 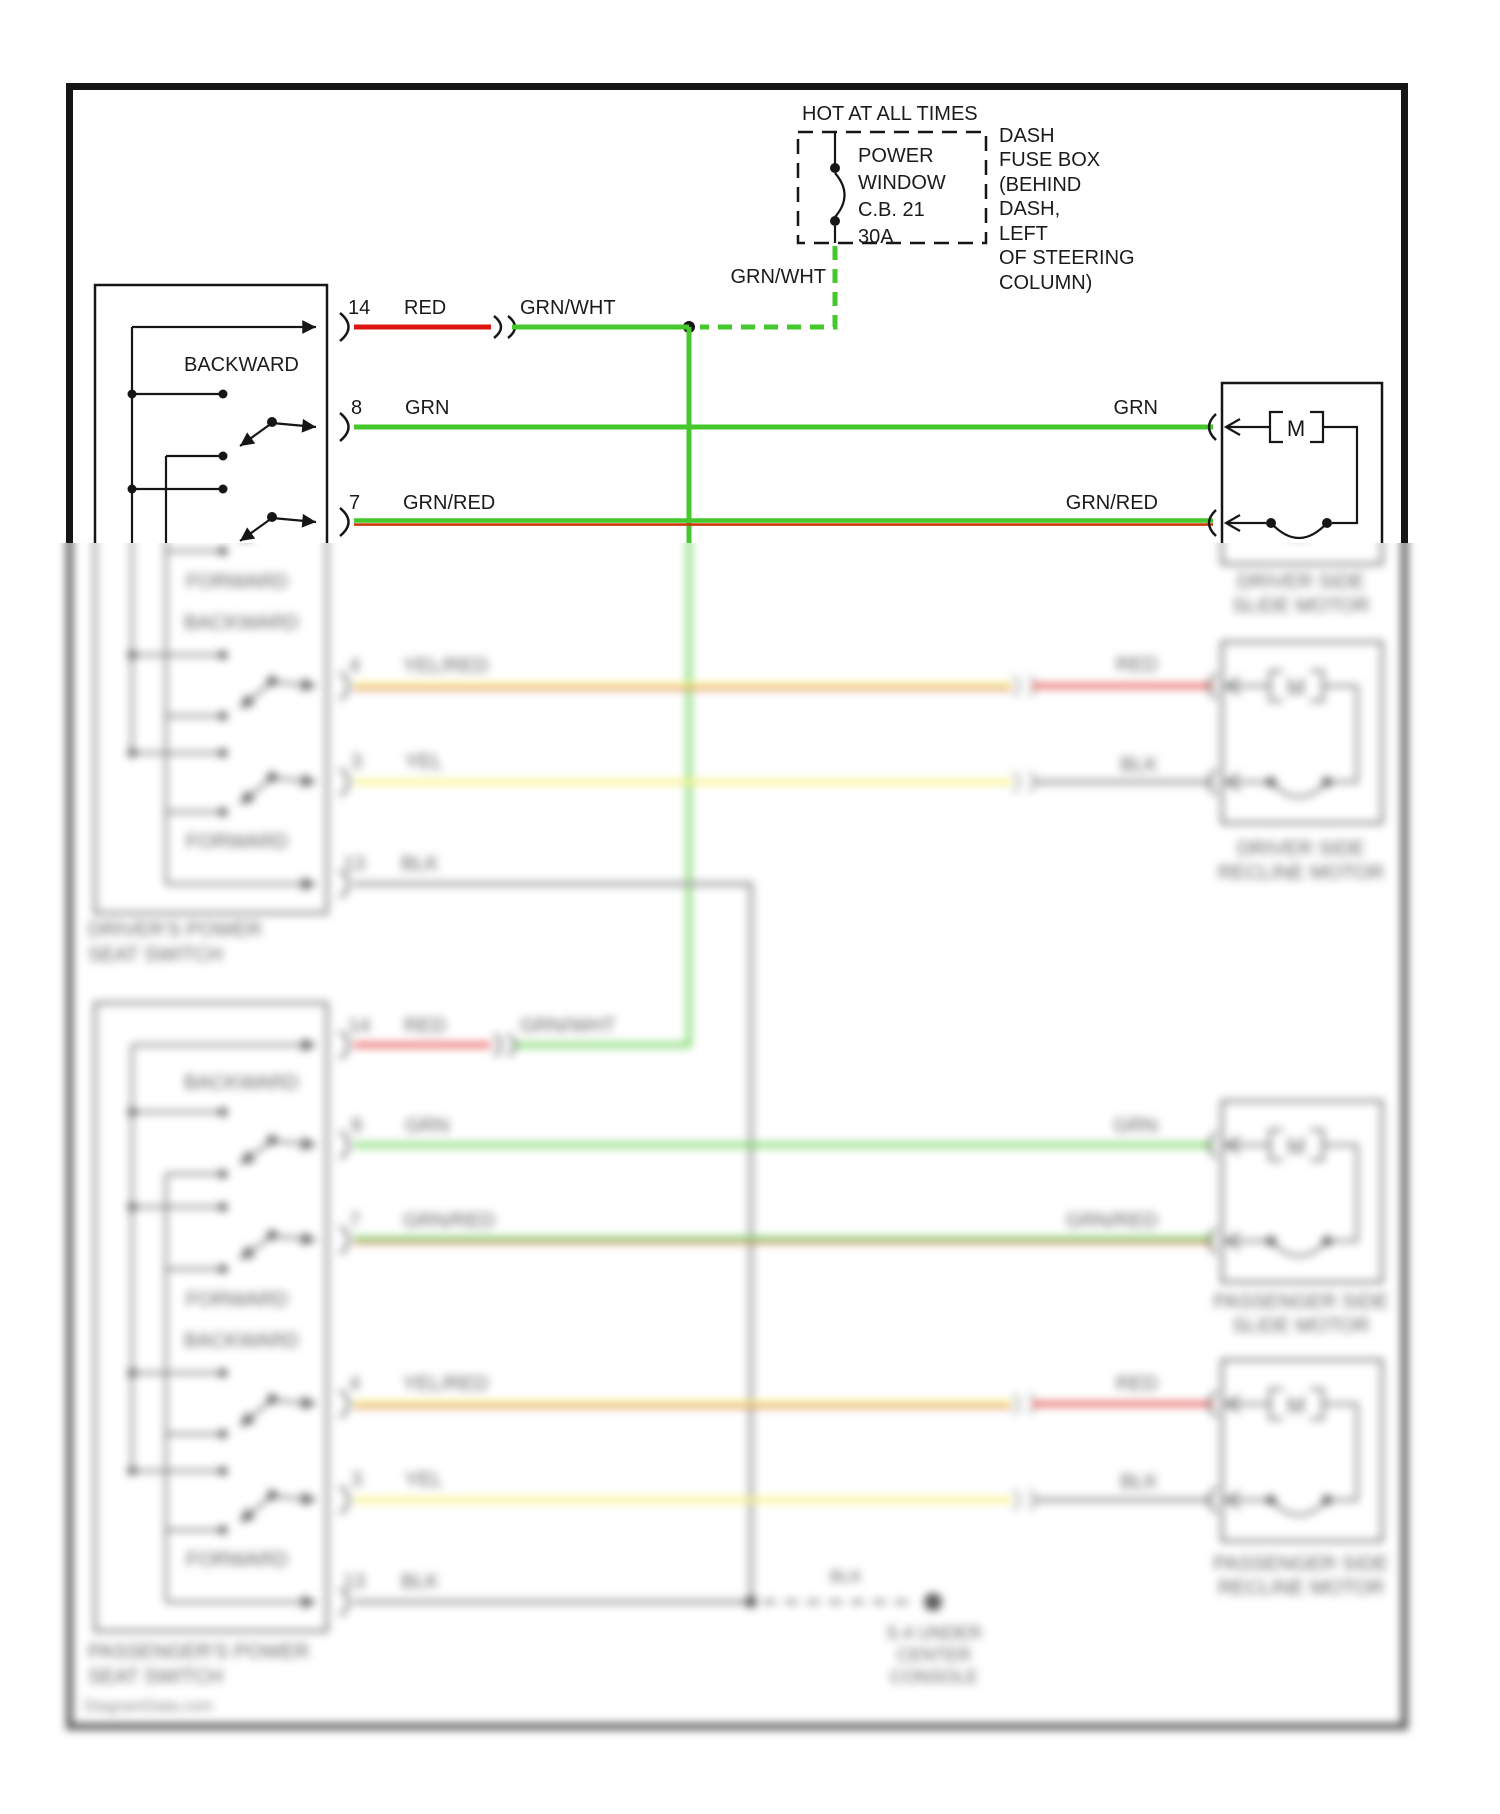 I want to click on passenger-switch-name-line: SEAT SWITCH, so click(x=155, y=1677).